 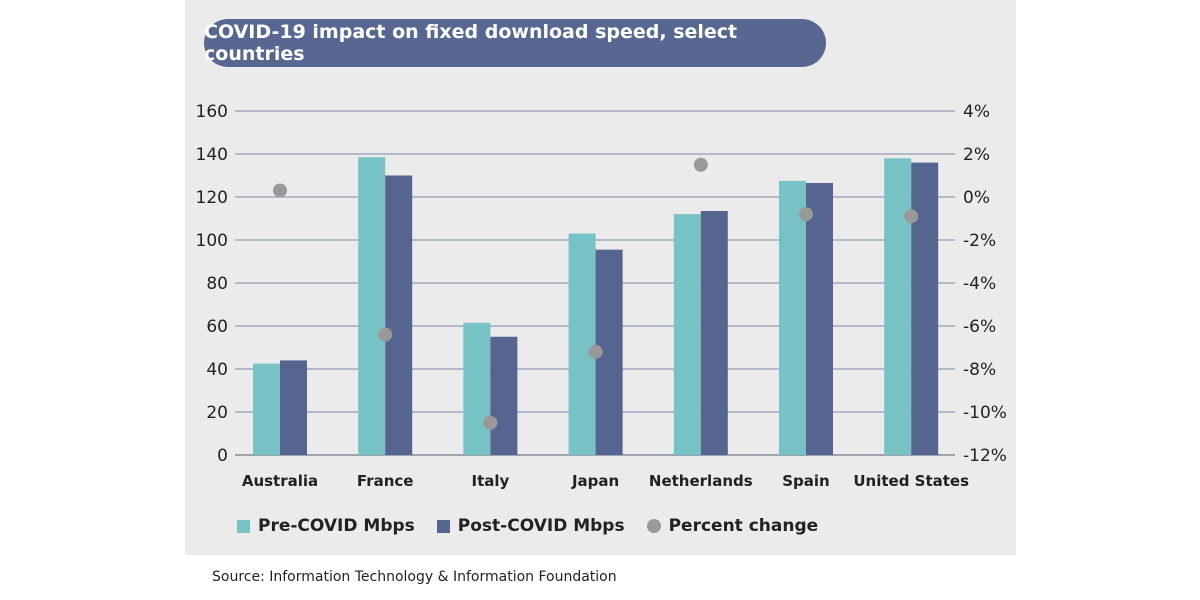 What do you see at coordinates (385, 481) in the screenshot?
I see `x-tick-label: France` at bounding box center [385, 481].